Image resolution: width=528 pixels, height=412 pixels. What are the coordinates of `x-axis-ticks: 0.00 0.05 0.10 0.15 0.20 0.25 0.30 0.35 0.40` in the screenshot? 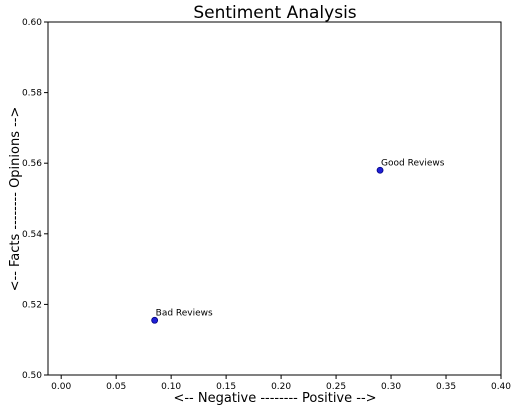 It's located at (281, 383).